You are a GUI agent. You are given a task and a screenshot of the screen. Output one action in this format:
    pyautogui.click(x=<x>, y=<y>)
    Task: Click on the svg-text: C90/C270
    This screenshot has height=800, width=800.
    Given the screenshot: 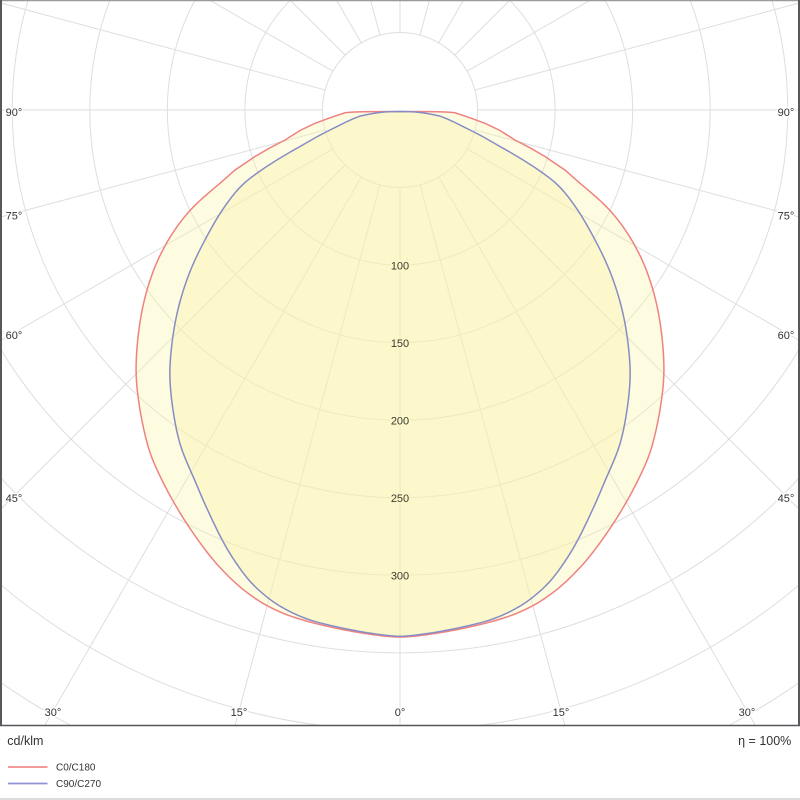 What is the action you would take?
    pyautogui.click(x=78, y=784)
    